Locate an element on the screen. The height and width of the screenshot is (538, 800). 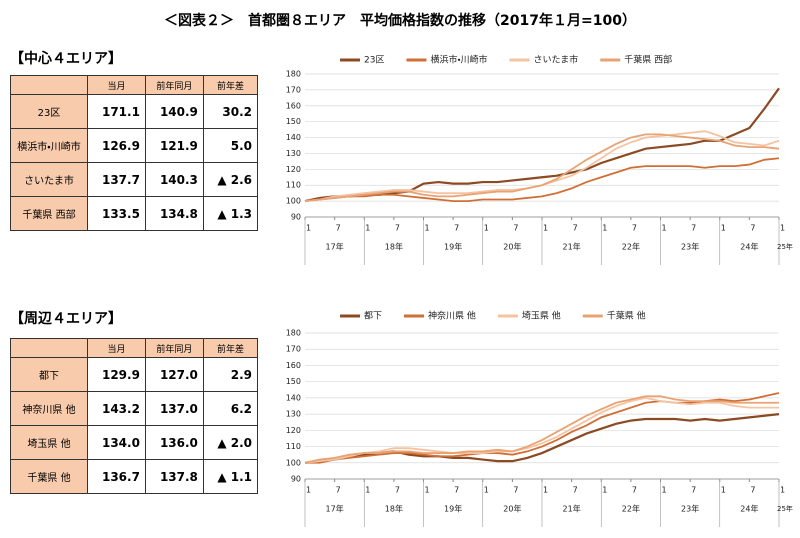
value-cell: 2.9 is located at coordinates (230, 374).